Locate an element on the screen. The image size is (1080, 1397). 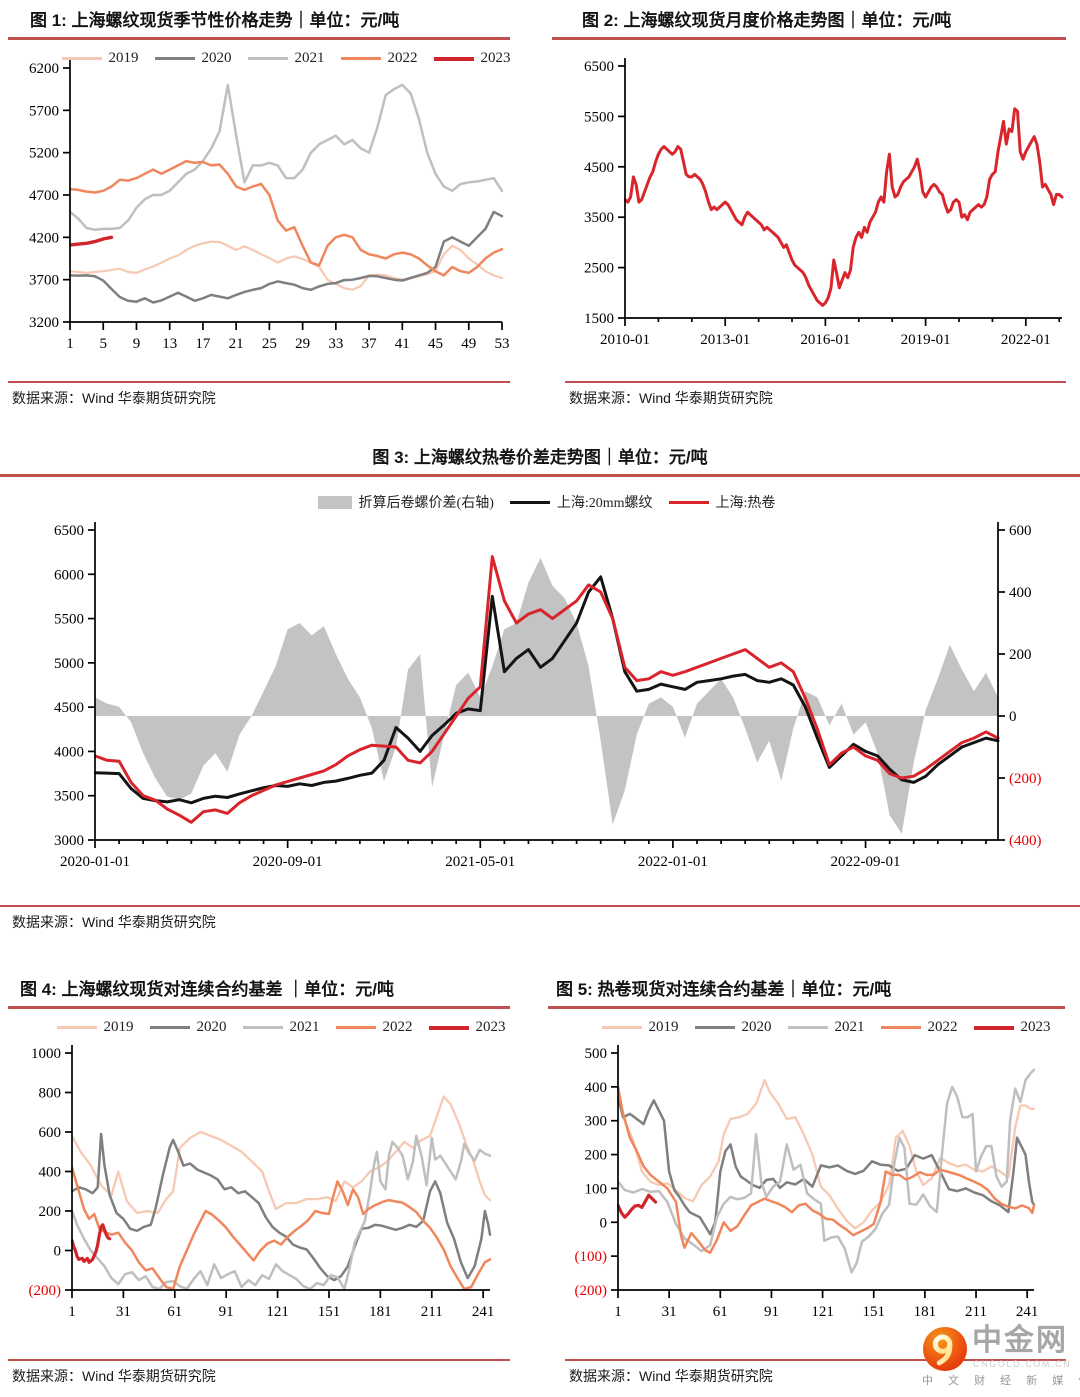
tick-label: 37 is located at coordinates (370, 344).